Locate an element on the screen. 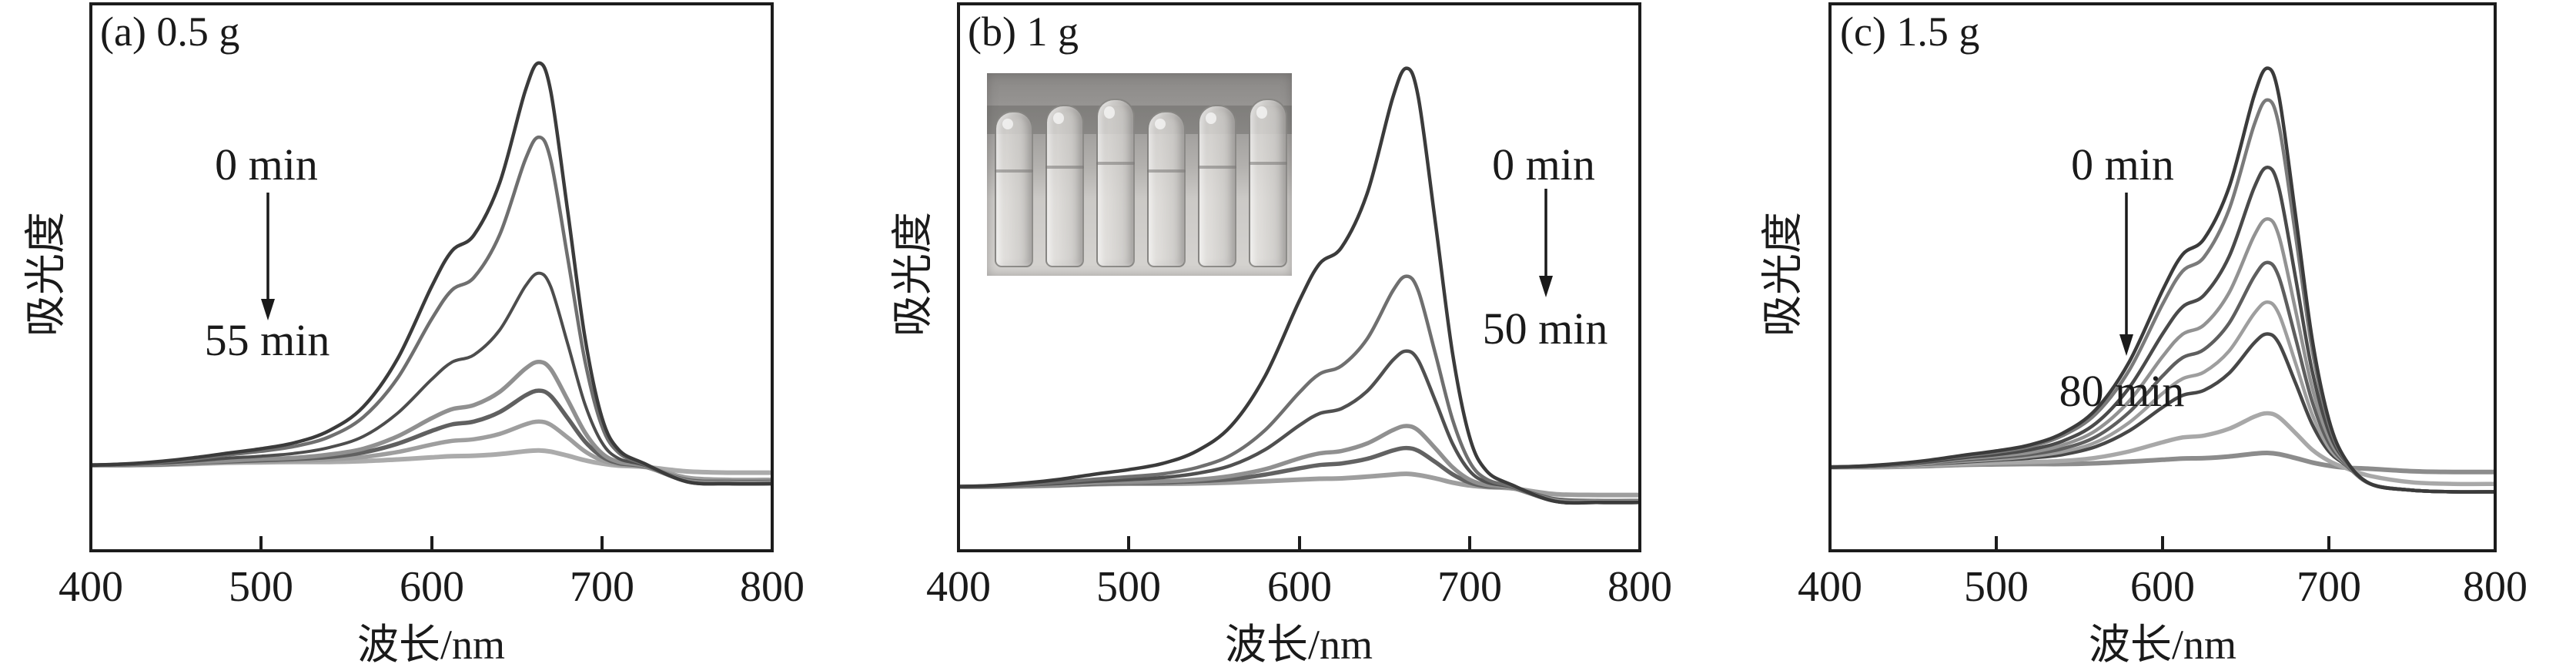 The width and height of the screenshot is (2576, 664). panel-b-xtick-400: 400 is located at coordinates (959, 587).